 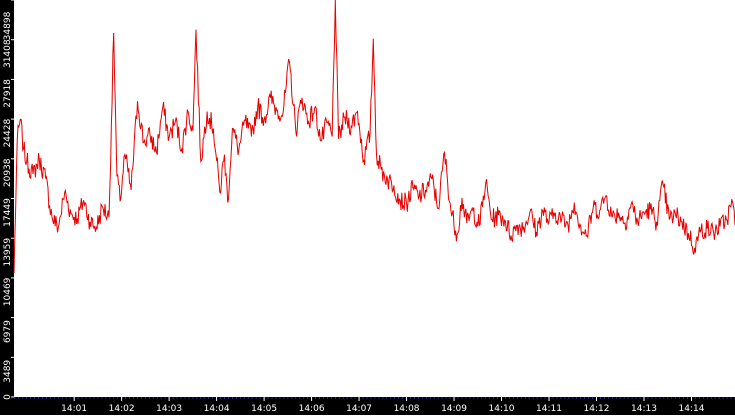 What do you see at coordinates (8, 252) in the screenshot?
I see `y-tick-label: 13959` at bounding box center [8, 252].